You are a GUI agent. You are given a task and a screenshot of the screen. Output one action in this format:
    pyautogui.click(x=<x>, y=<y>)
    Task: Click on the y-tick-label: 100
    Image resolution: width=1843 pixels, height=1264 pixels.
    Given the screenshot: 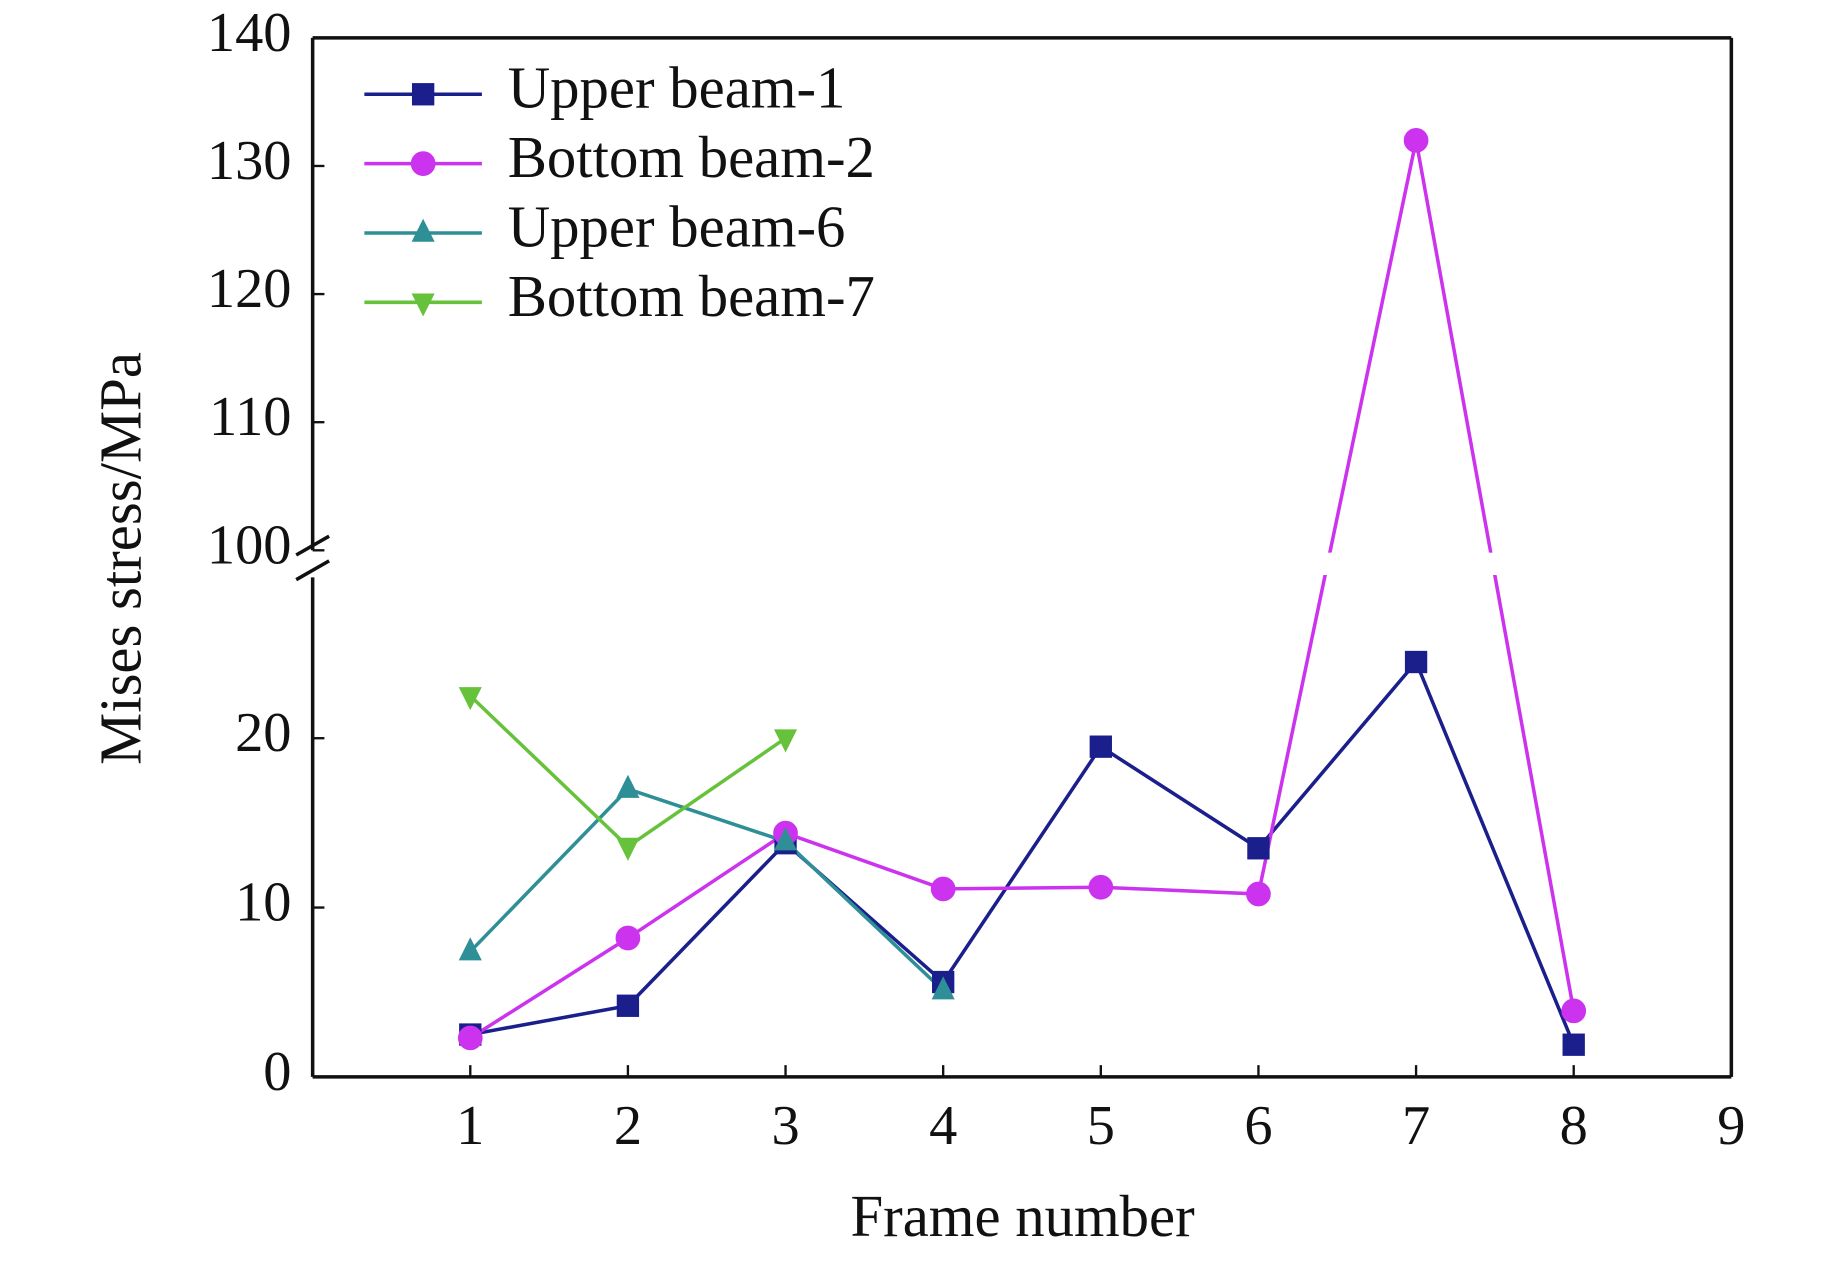 What is the action you would take?
    pyautogui.click(x=249, y=545)
    